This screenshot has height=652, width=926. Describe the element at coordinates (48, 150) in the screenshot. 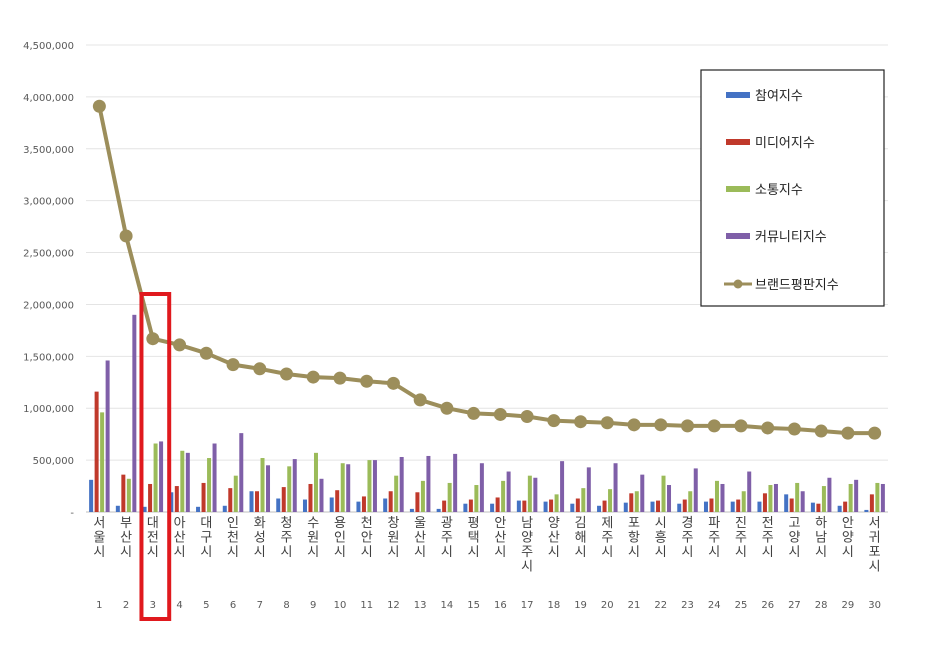

I see `y-tick-label: 3,500,000` at that location.